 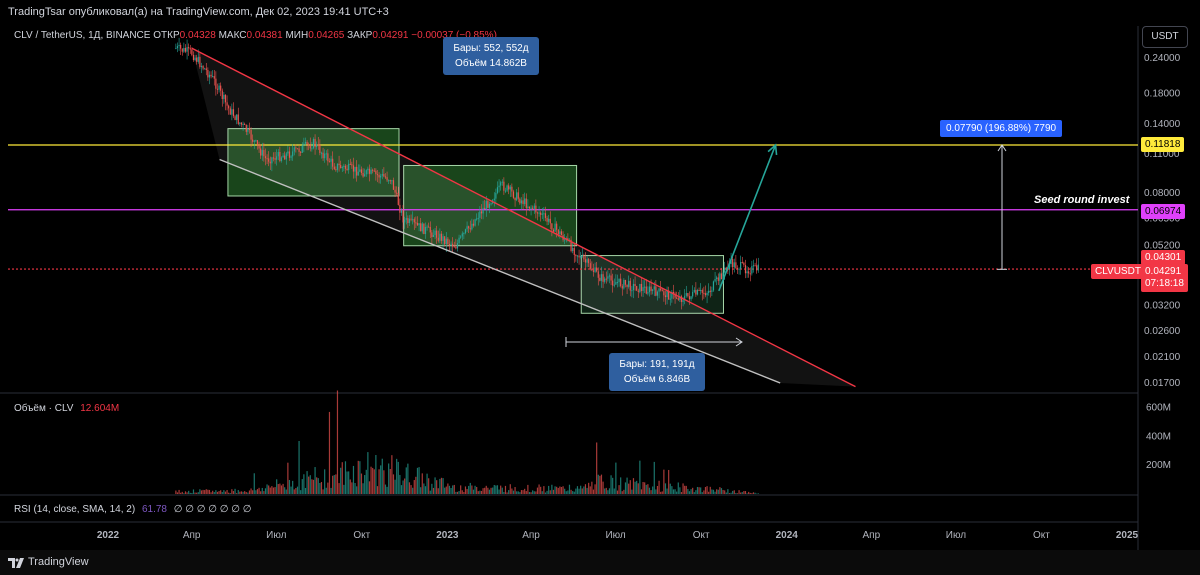 I want to click on volume-legend: Объём · CLV 12.604M, so click(x=66, y=408).